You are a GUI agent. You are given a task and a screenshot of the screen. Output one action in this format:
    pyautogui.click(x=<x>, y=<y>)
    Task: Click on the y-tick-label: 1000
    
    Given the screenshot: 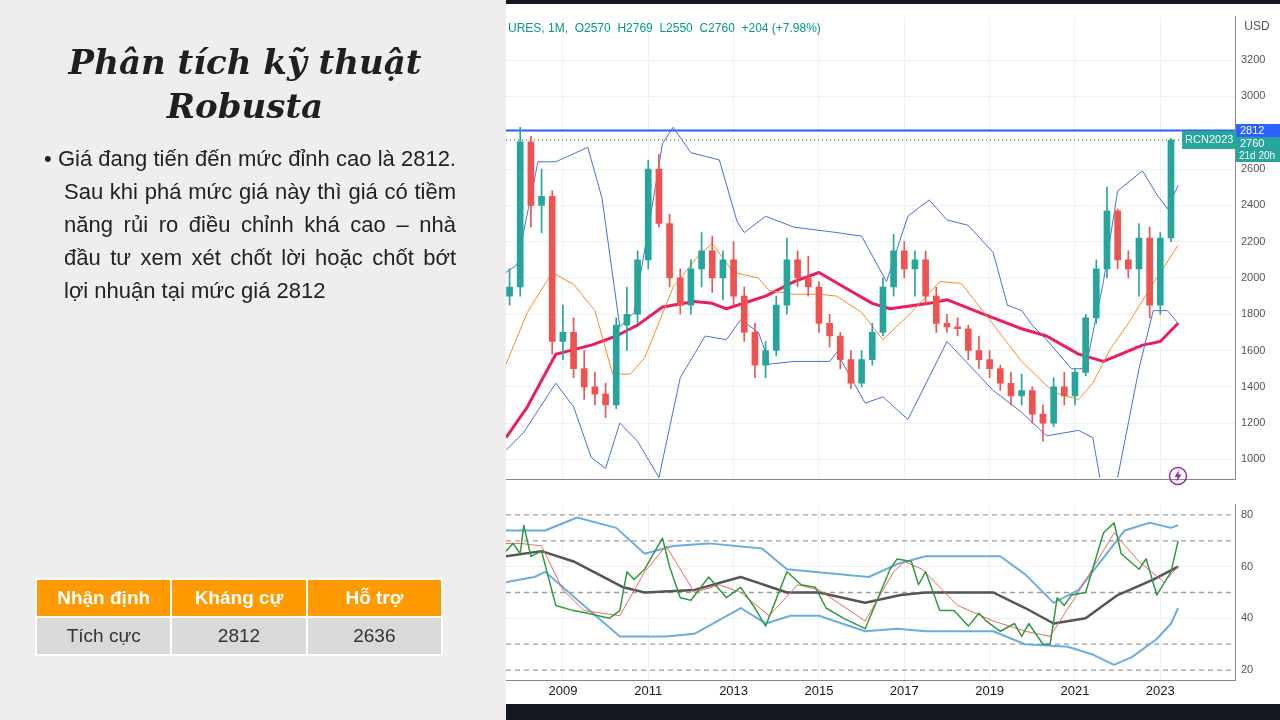 What is the action you would take?
    pyautogui.click(x=1253, y=458)
    